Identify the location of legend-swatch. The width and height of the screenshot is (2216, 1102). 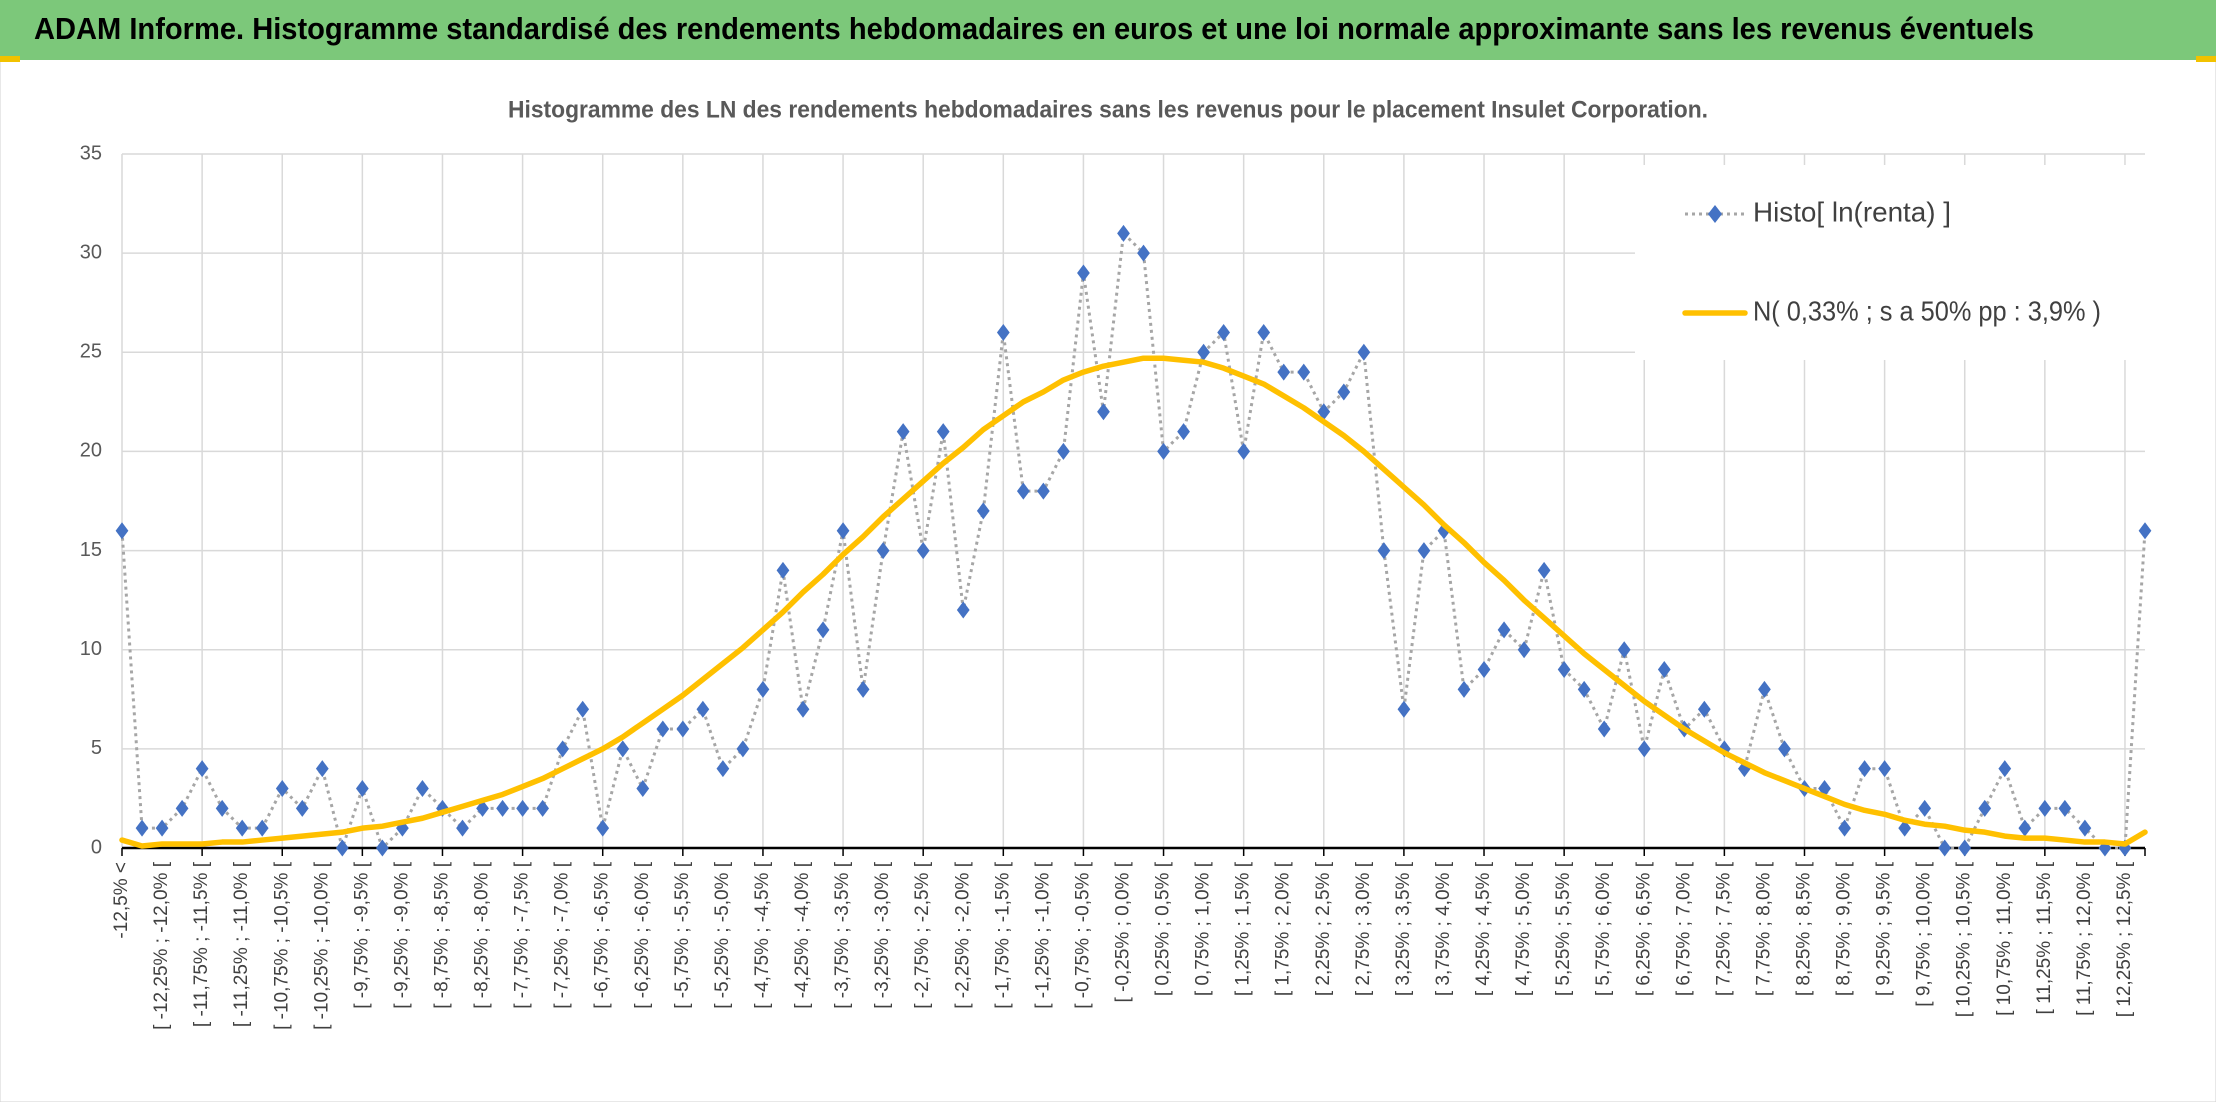
(1715, 214).